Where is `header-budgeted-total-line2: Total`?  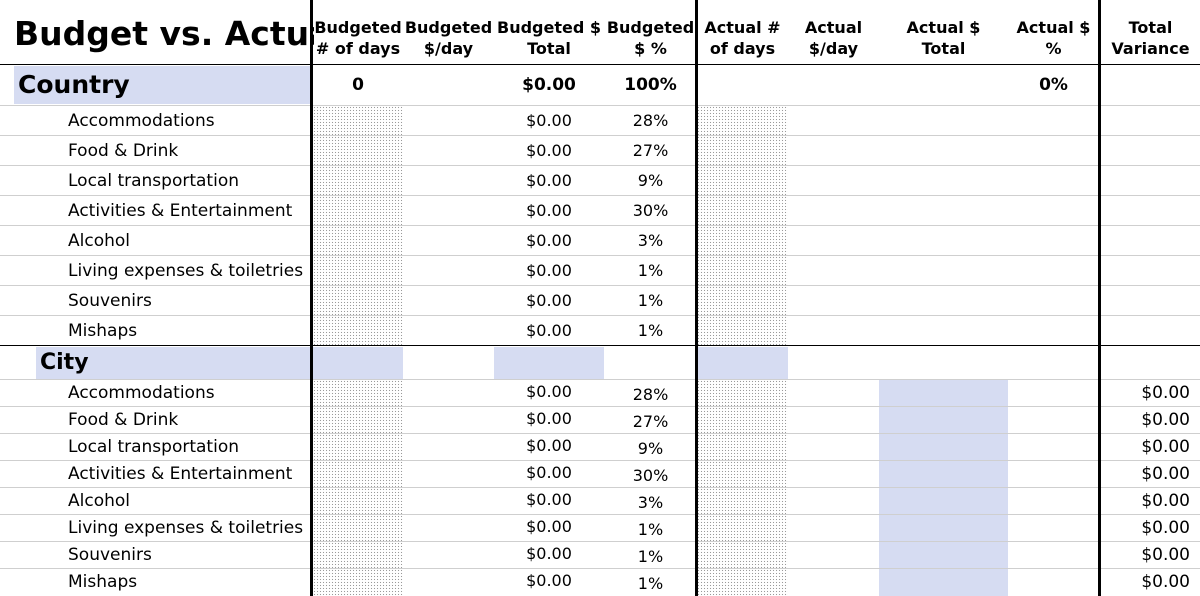 header-budgeted-total-line2: Total is located at coordinates (549, 48).